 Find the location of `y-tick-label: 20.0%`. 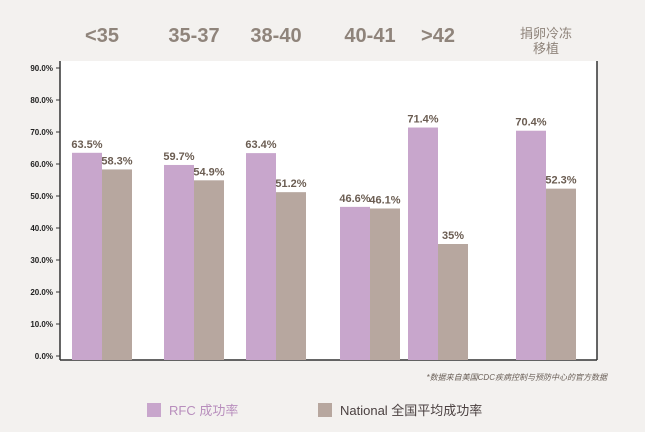

y-tick-label: 20.0% is located at coordinates (41, 292).